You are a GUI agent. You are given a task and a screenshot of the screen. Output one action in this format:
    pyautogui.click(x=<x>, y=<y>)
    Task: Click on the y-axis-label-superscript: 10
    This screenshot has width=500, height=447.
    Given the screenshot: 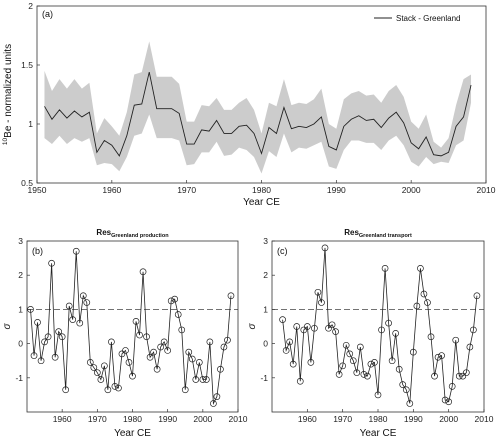 What is the action you would take?
    pyautogui.click(x=5, y=141)
    